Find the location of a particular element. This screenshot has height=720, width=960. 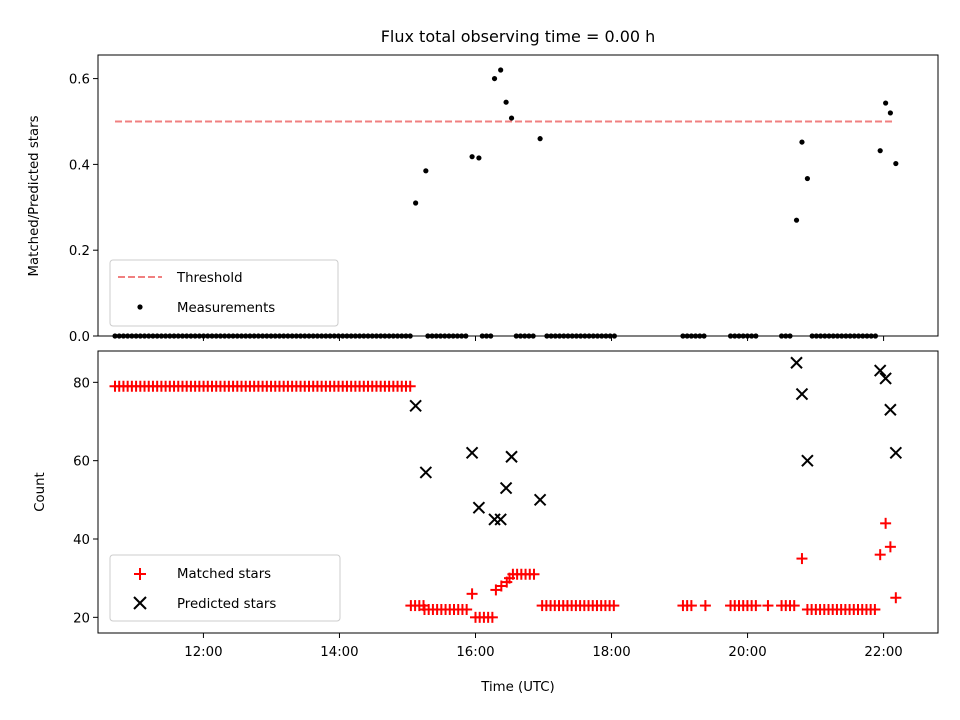

top-legend: Threshold Measurements is located at coordinates (224, 293).